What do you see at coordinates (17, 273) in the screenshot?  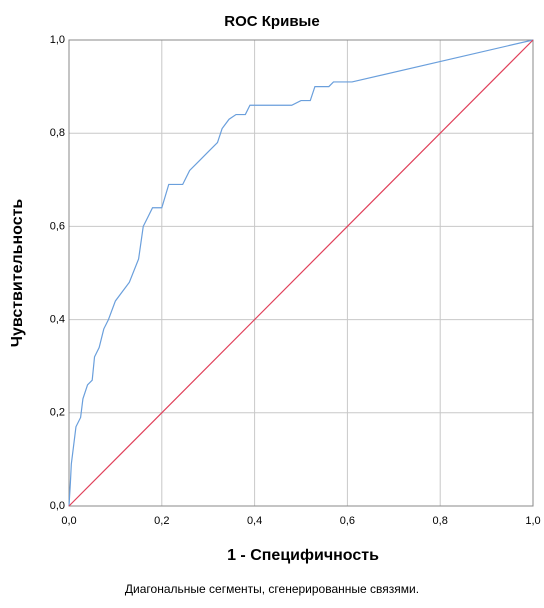 I see `y-axis-label: Чувствительность` at bounding box center [17, 273].